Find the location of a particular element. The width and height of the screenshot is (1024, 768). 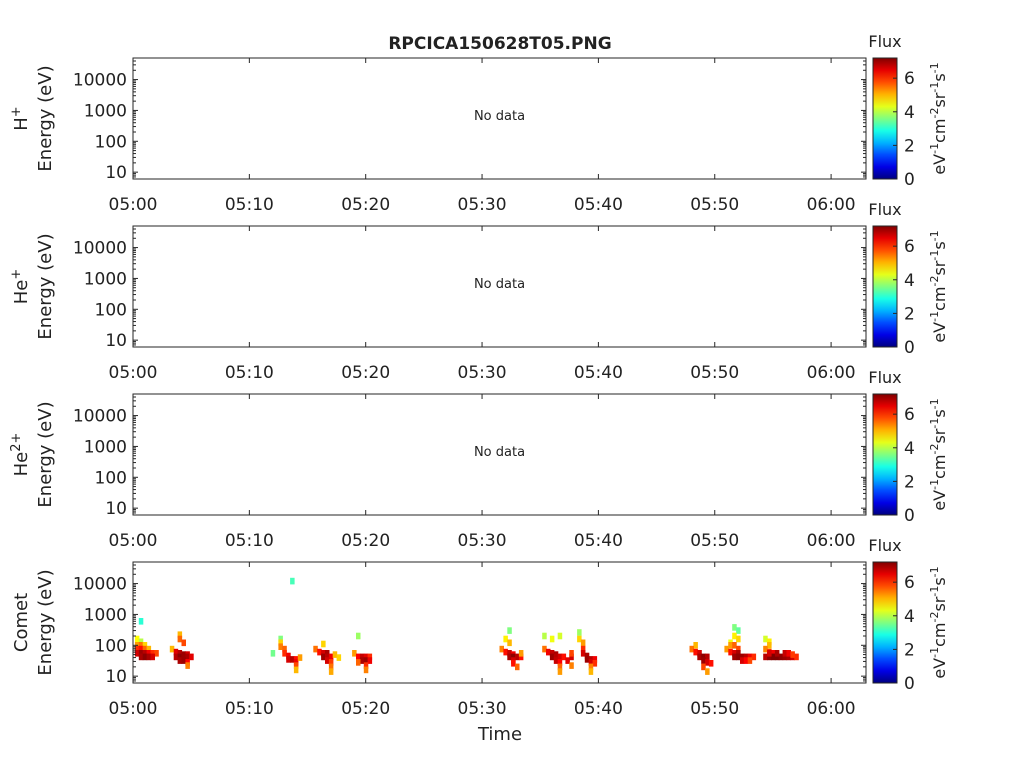

figure-title: RPCICA150628T05.PNG is located at coordinates (499, 44).